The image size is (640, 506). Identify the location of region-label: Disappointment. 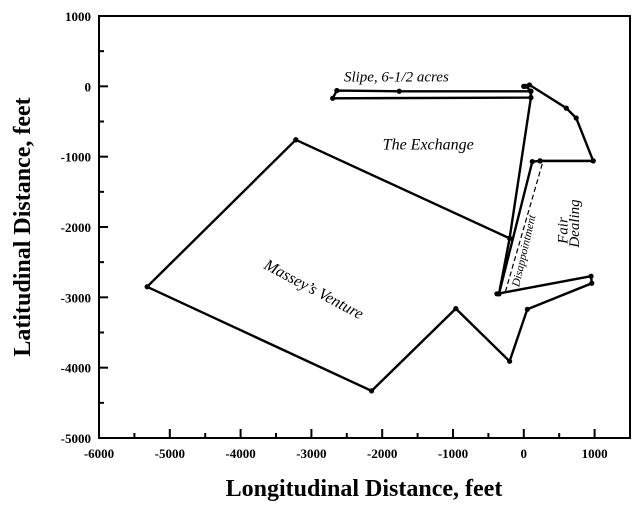
(524, 251).